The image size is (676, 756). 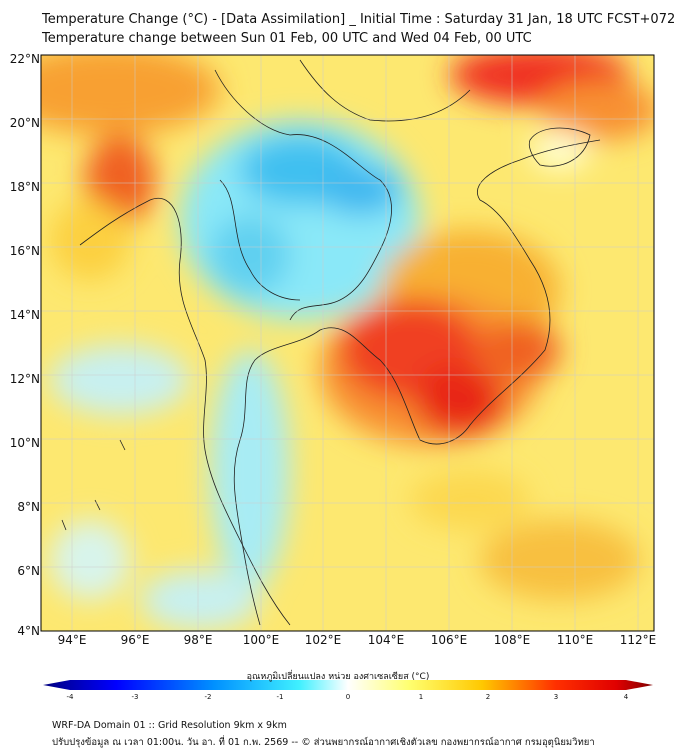 What do you see at coordinates (280, 697) in the screenshot?
I see `colorbar-tick: -1` at bounding box center [280, 697].